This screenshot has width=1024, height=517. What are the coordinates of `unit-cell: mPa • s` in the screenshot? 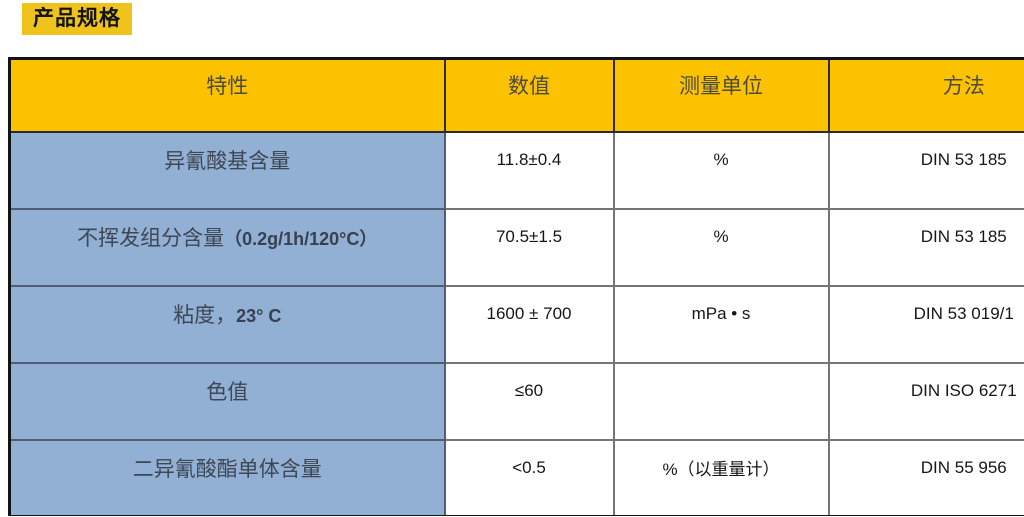 It's located at (721, 324).